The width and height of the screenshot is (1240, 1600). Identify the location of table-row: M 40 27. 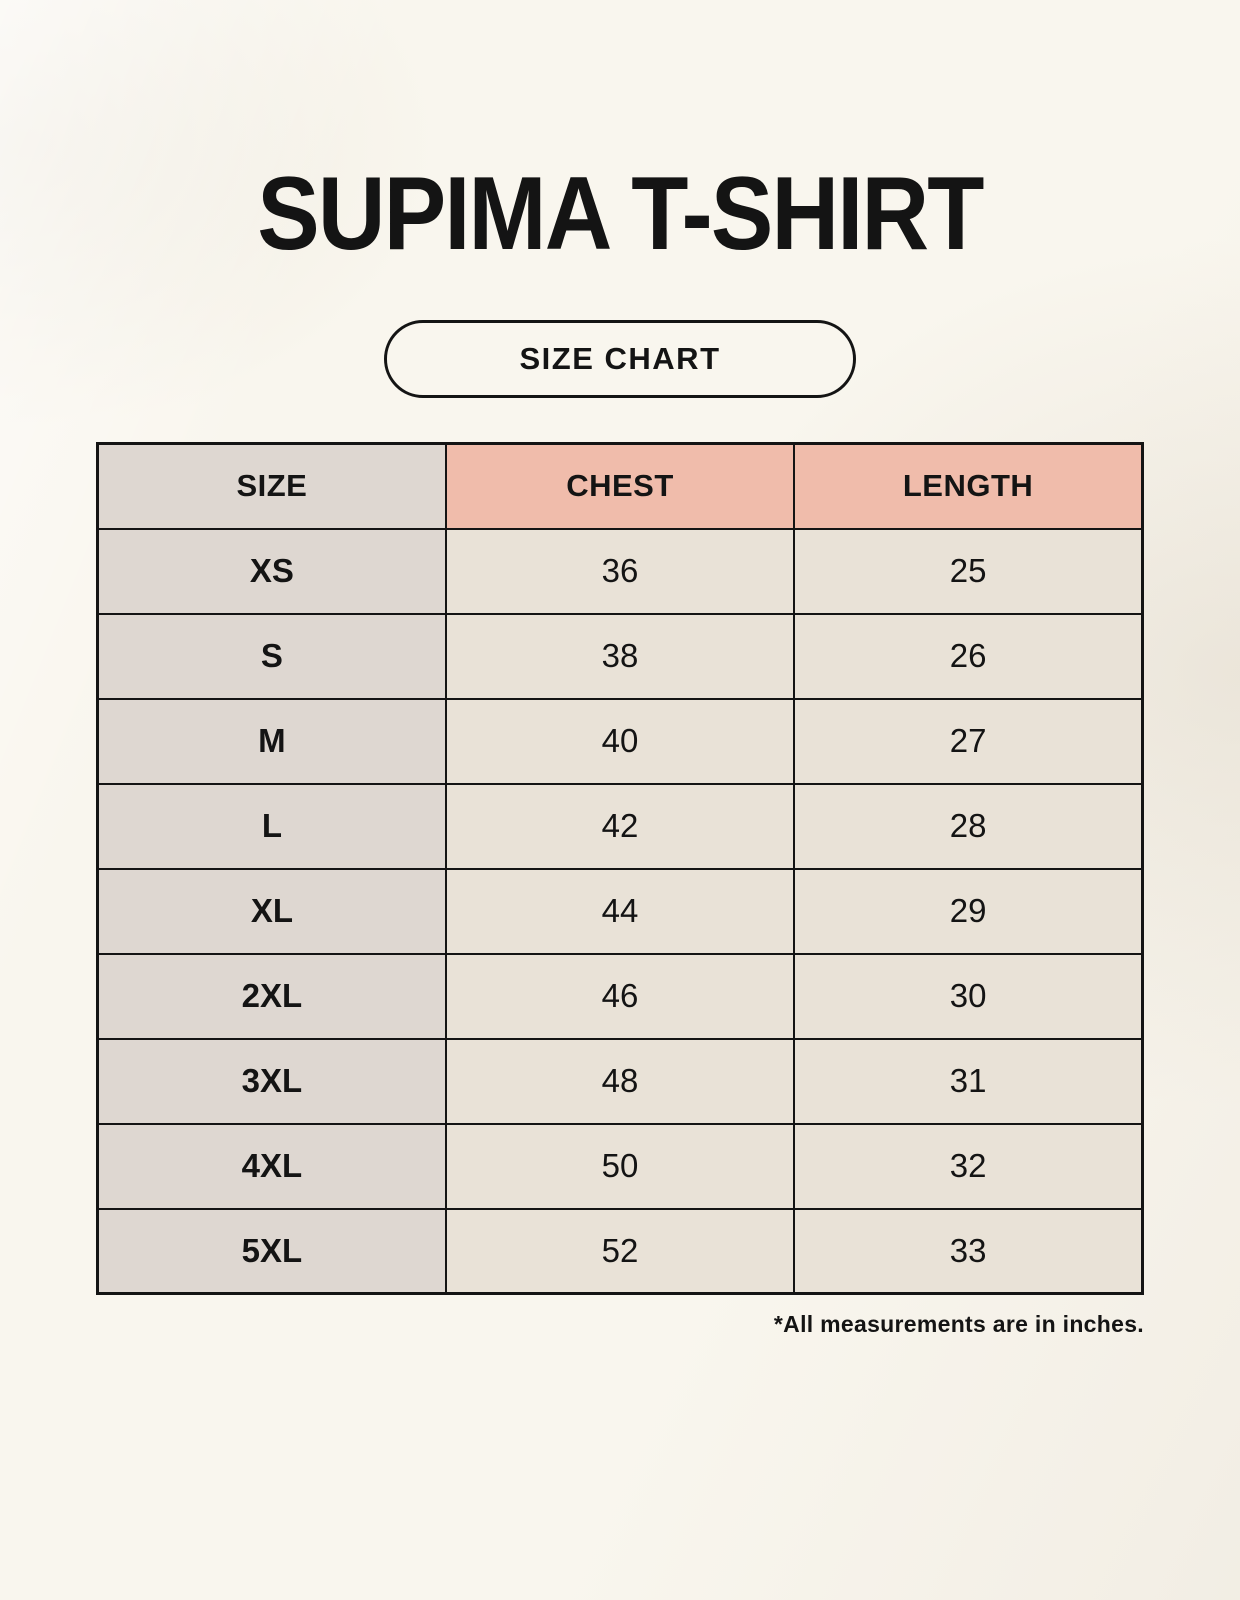
(620, 741).